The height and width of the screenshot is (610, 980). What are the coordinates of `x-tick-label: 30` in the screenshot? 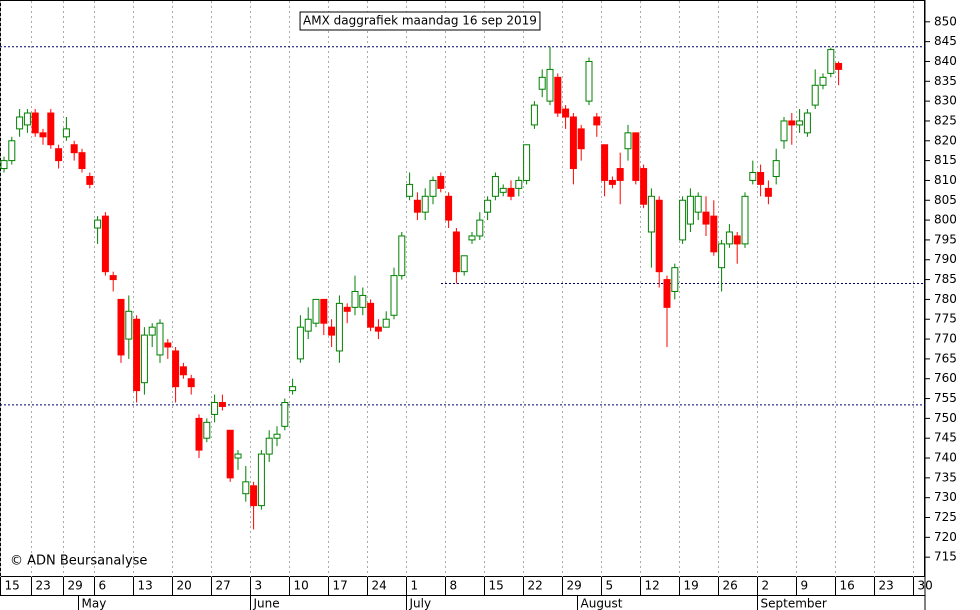 It's located at (925, 586).